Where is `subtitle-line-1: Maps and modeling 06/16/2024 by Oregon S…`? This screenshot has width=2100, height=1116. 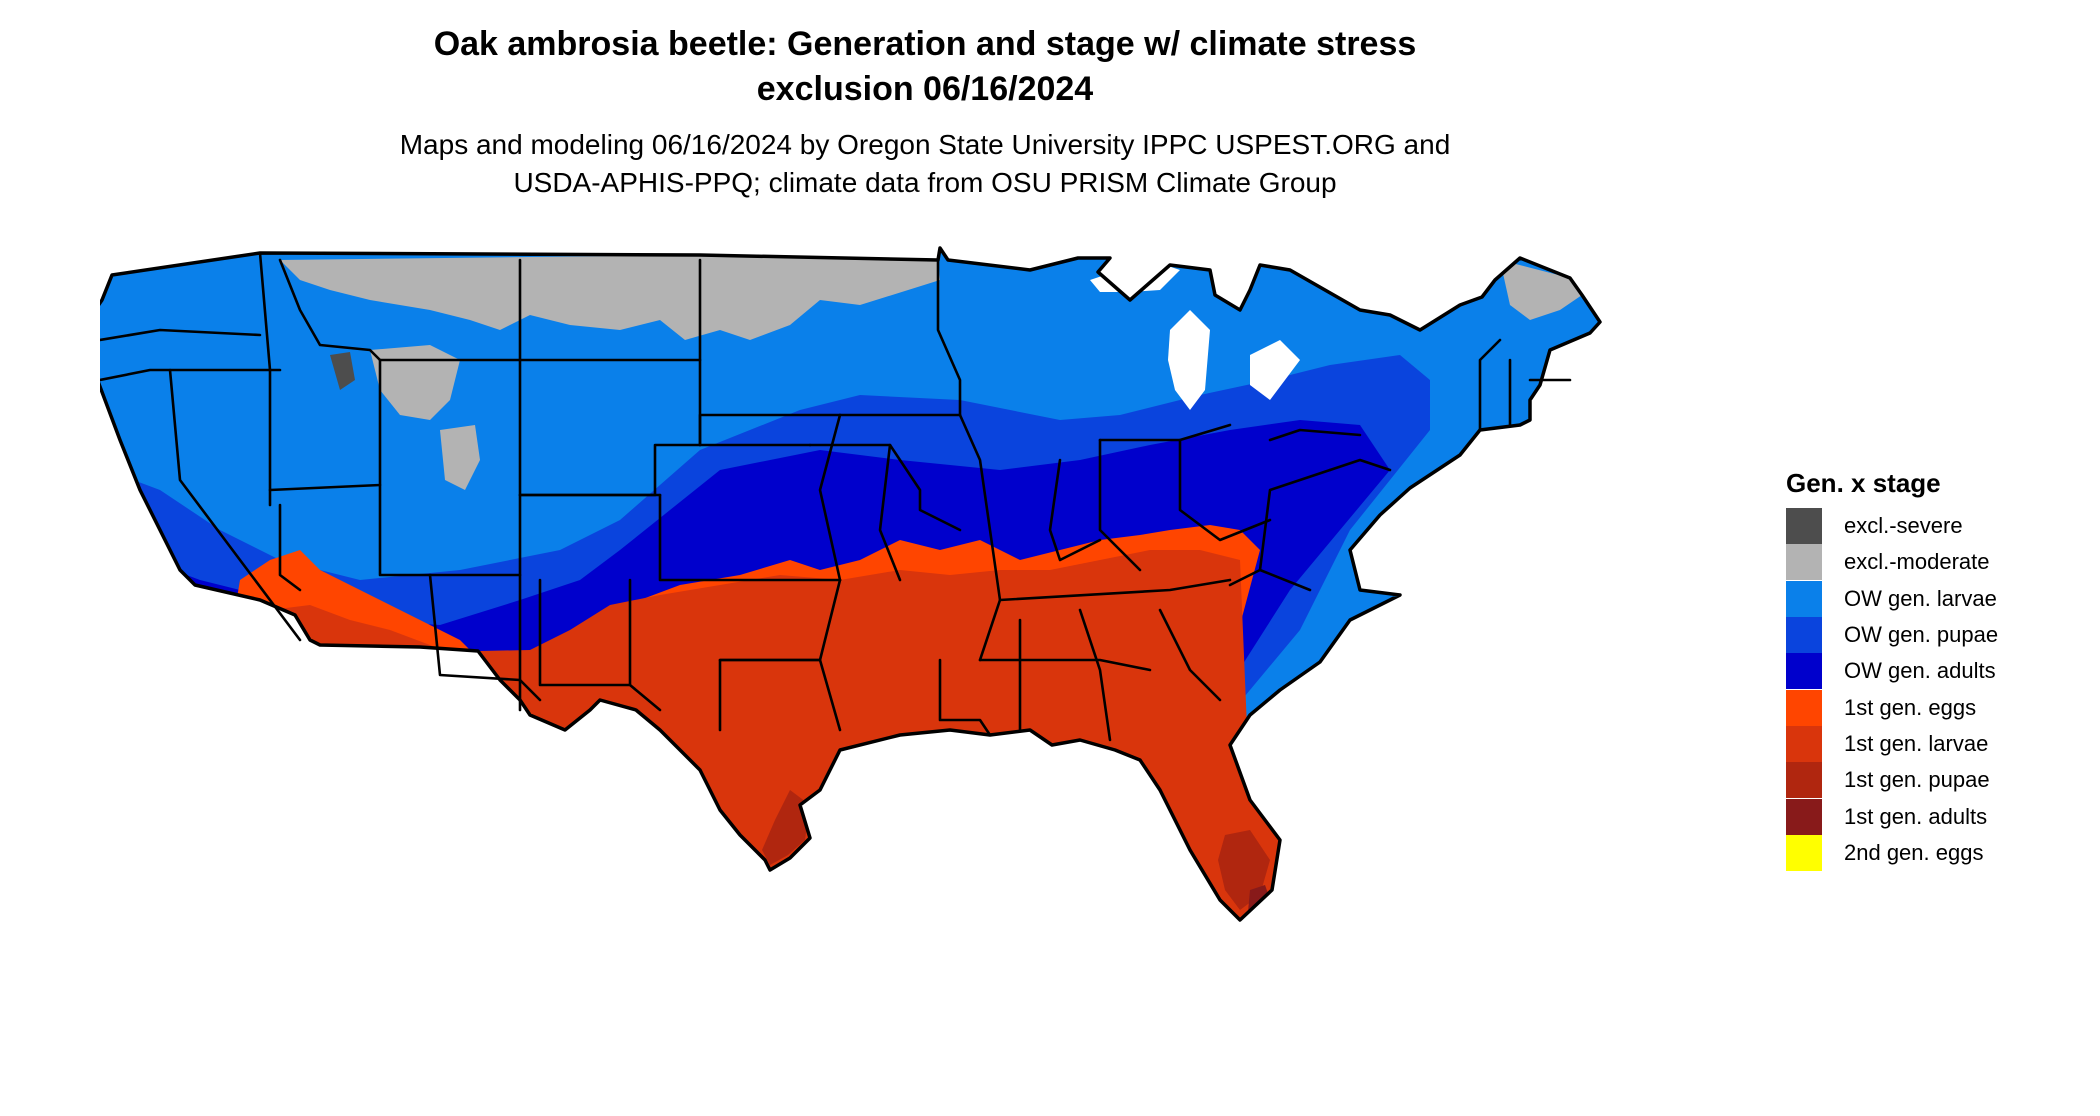
subtitle-line-1: Maps and modeling 06/16/2024 by Oregon S… is located at coordinates (925, 144).